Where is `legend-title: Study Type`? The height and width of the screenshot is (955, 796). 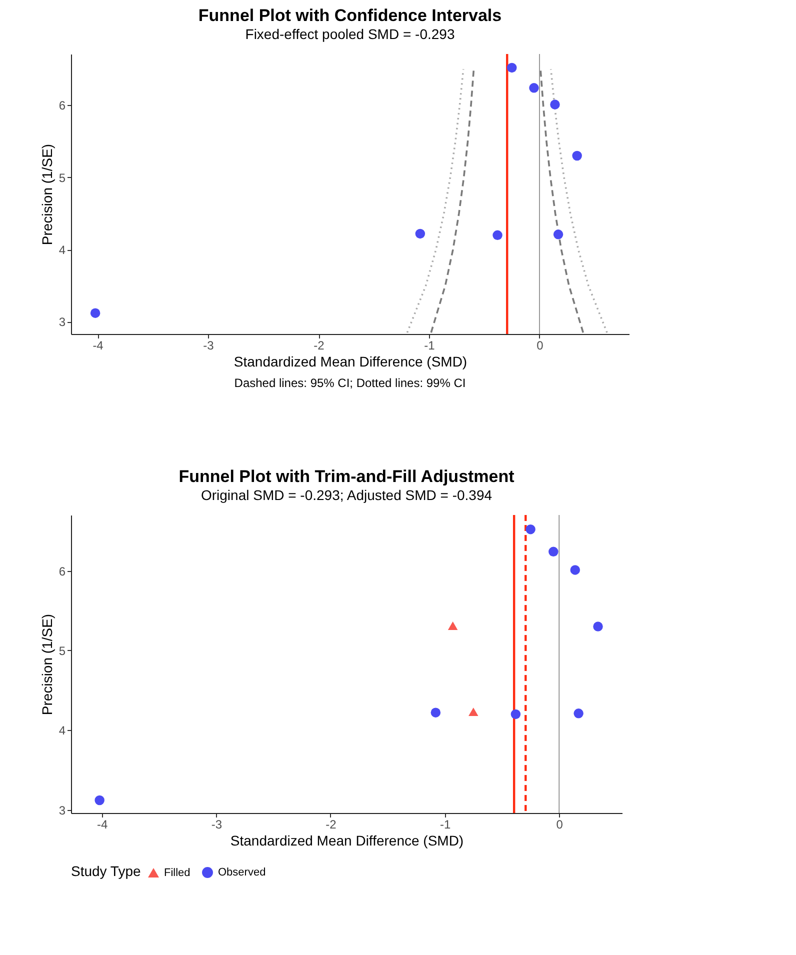 legend-title: Study Type is located at coordinates (106, 871).